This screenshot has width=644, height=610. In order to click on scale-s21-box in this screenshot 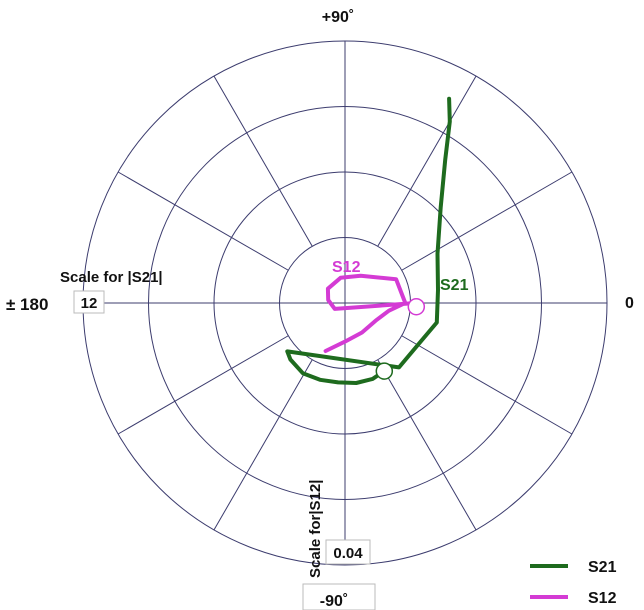, I will do `click(89, 302)`.